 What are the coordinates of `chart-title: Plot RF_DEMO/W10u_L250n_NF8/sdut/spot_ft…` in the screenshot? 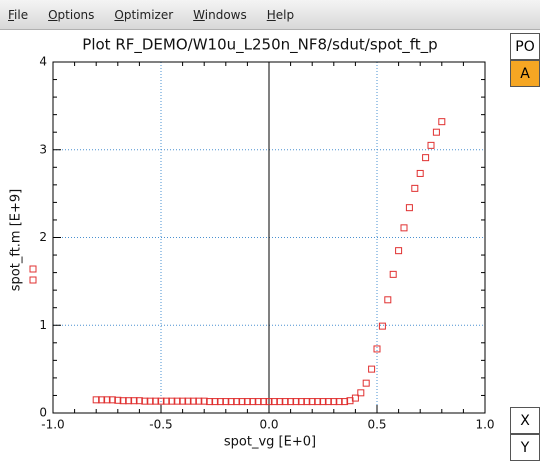 It's located at (259, 45).